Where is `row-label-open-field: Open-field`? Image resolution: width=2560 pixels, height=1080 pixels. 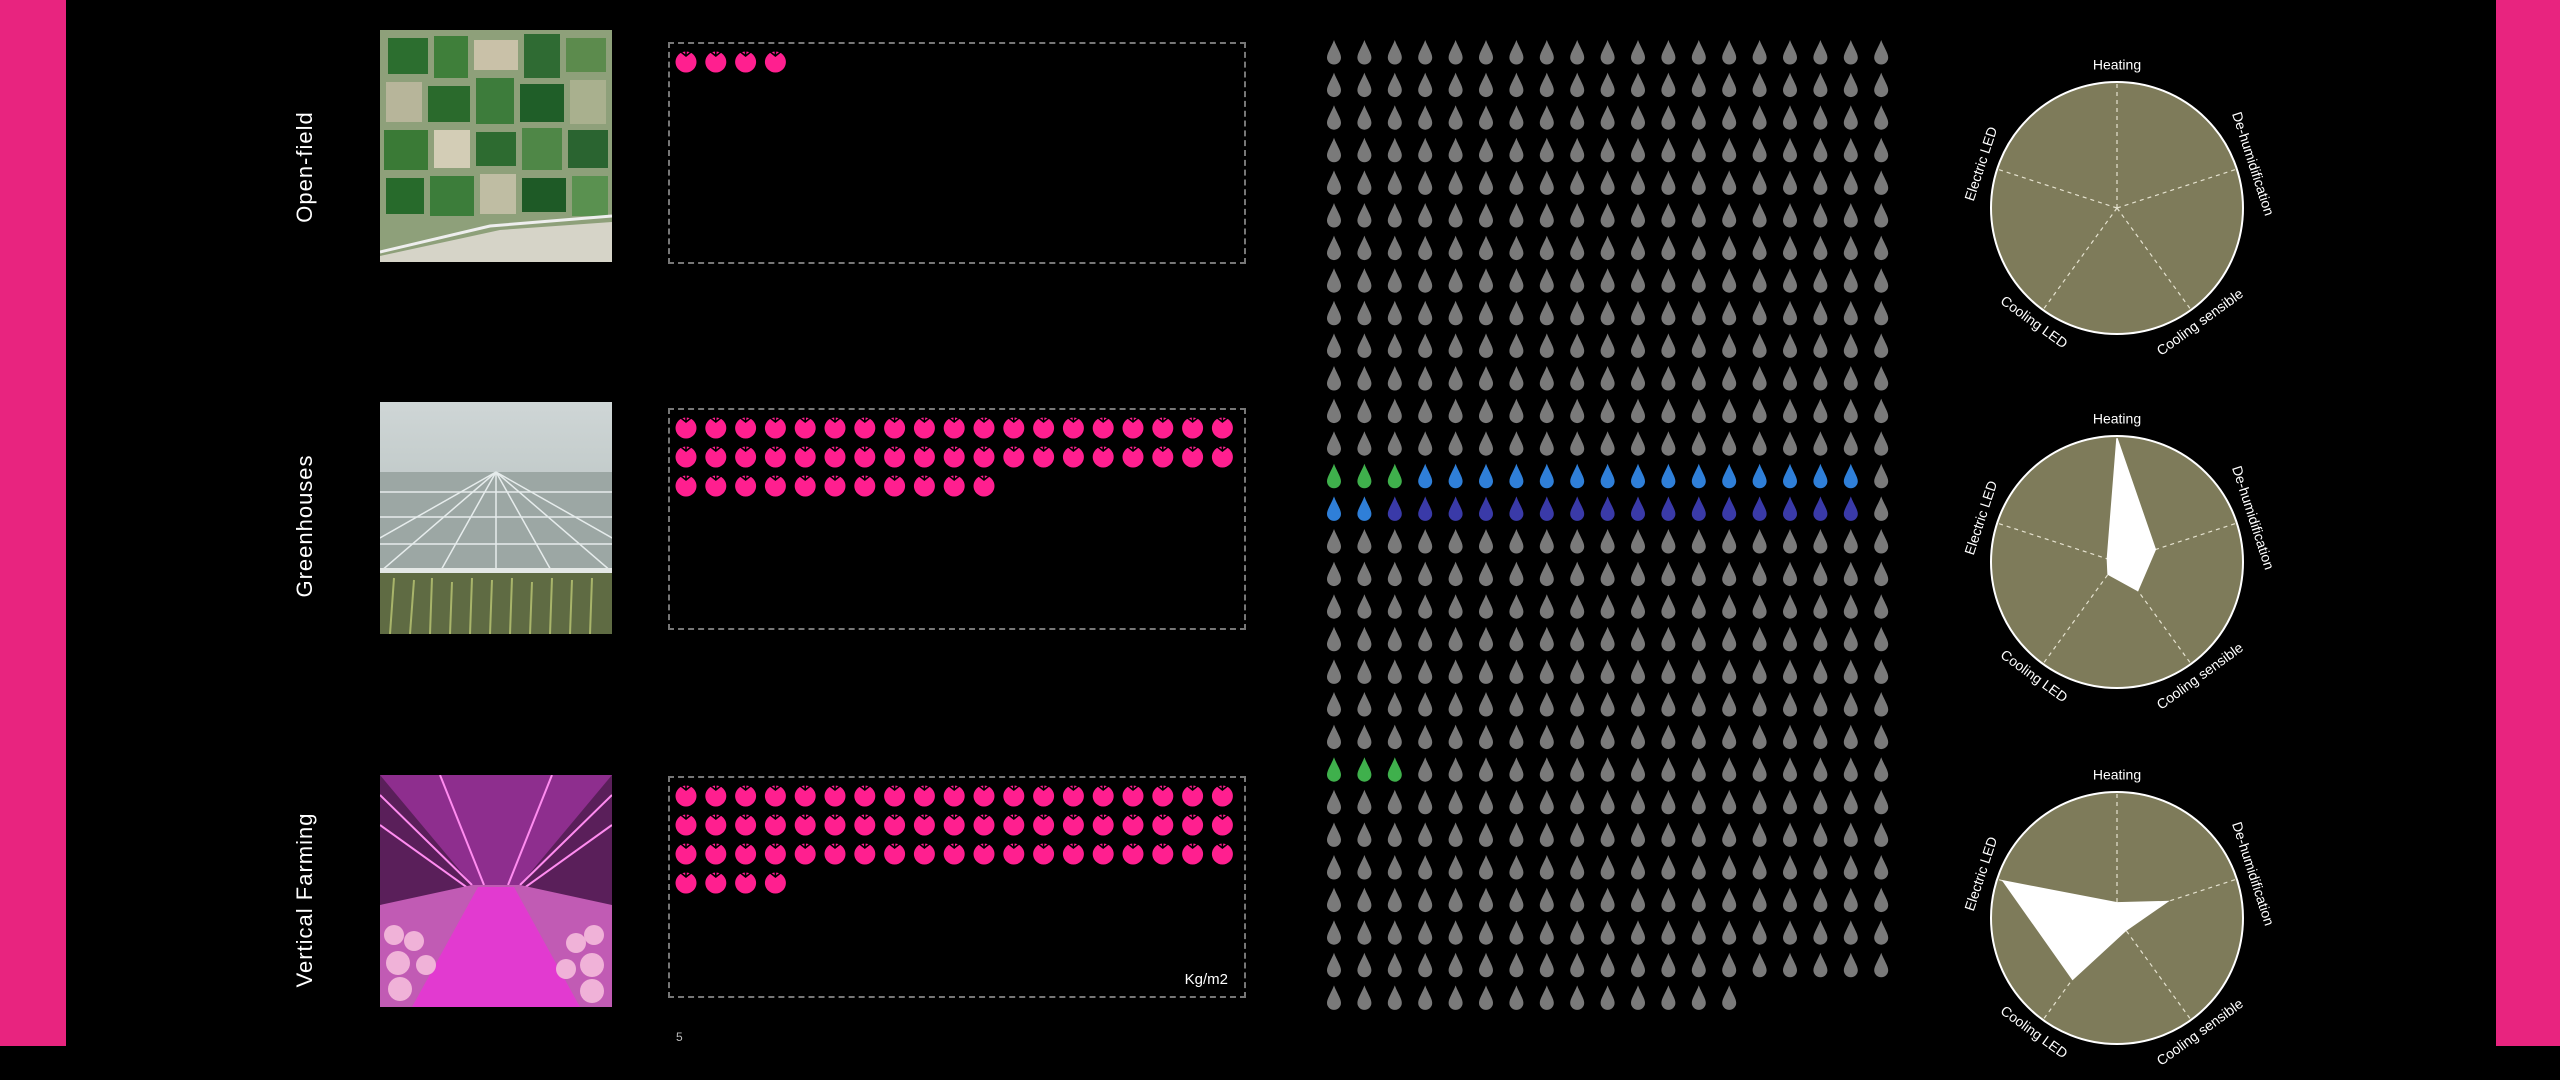
row-label-open-field: Open-field is located at coordinates (304, 167).